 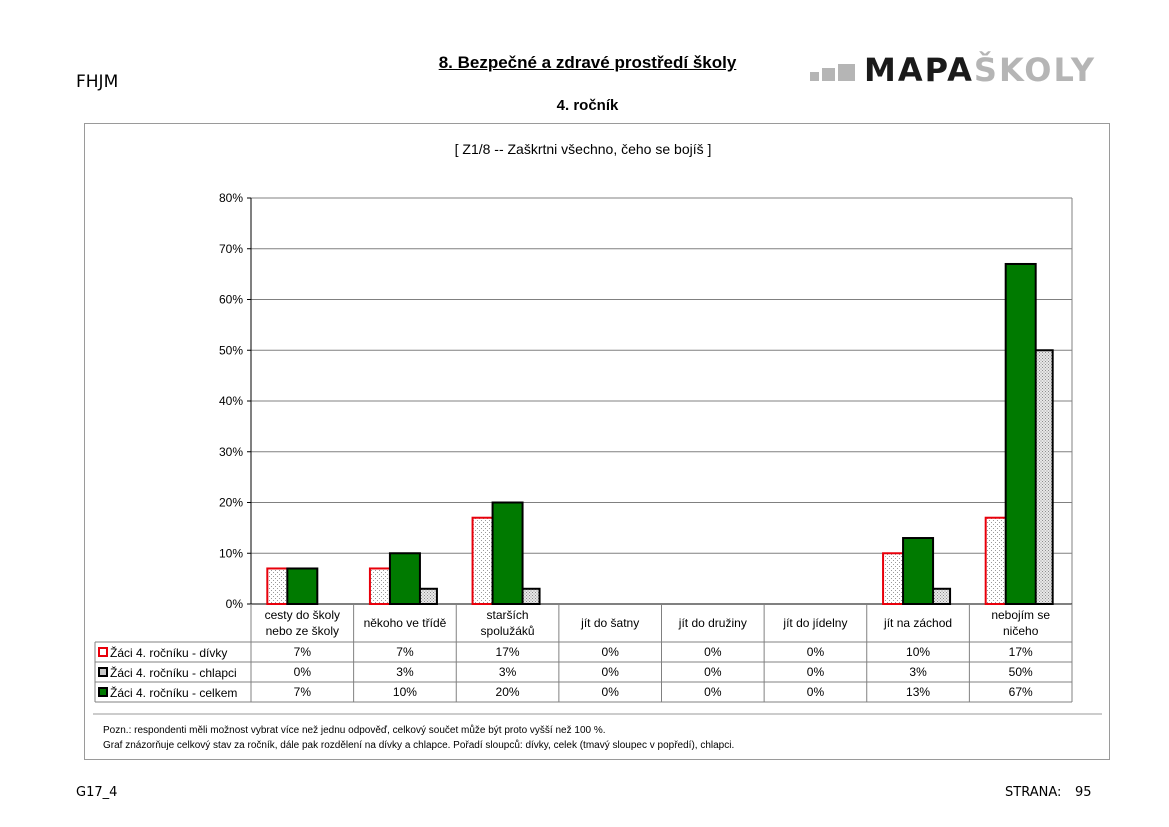 I want to click on y-tick-label: 80%, so click(x=231, y=198).